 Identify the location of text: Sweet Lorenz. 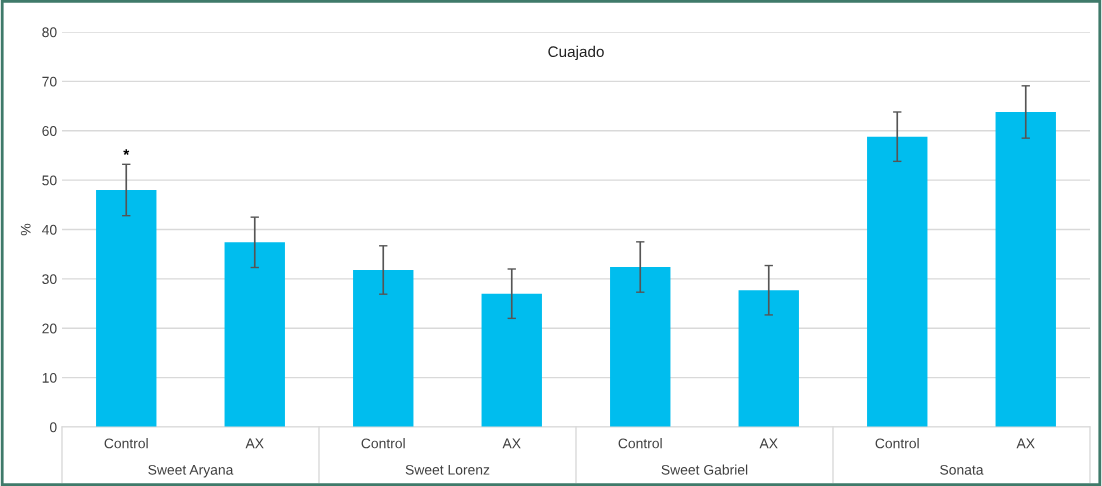
(447, 469).